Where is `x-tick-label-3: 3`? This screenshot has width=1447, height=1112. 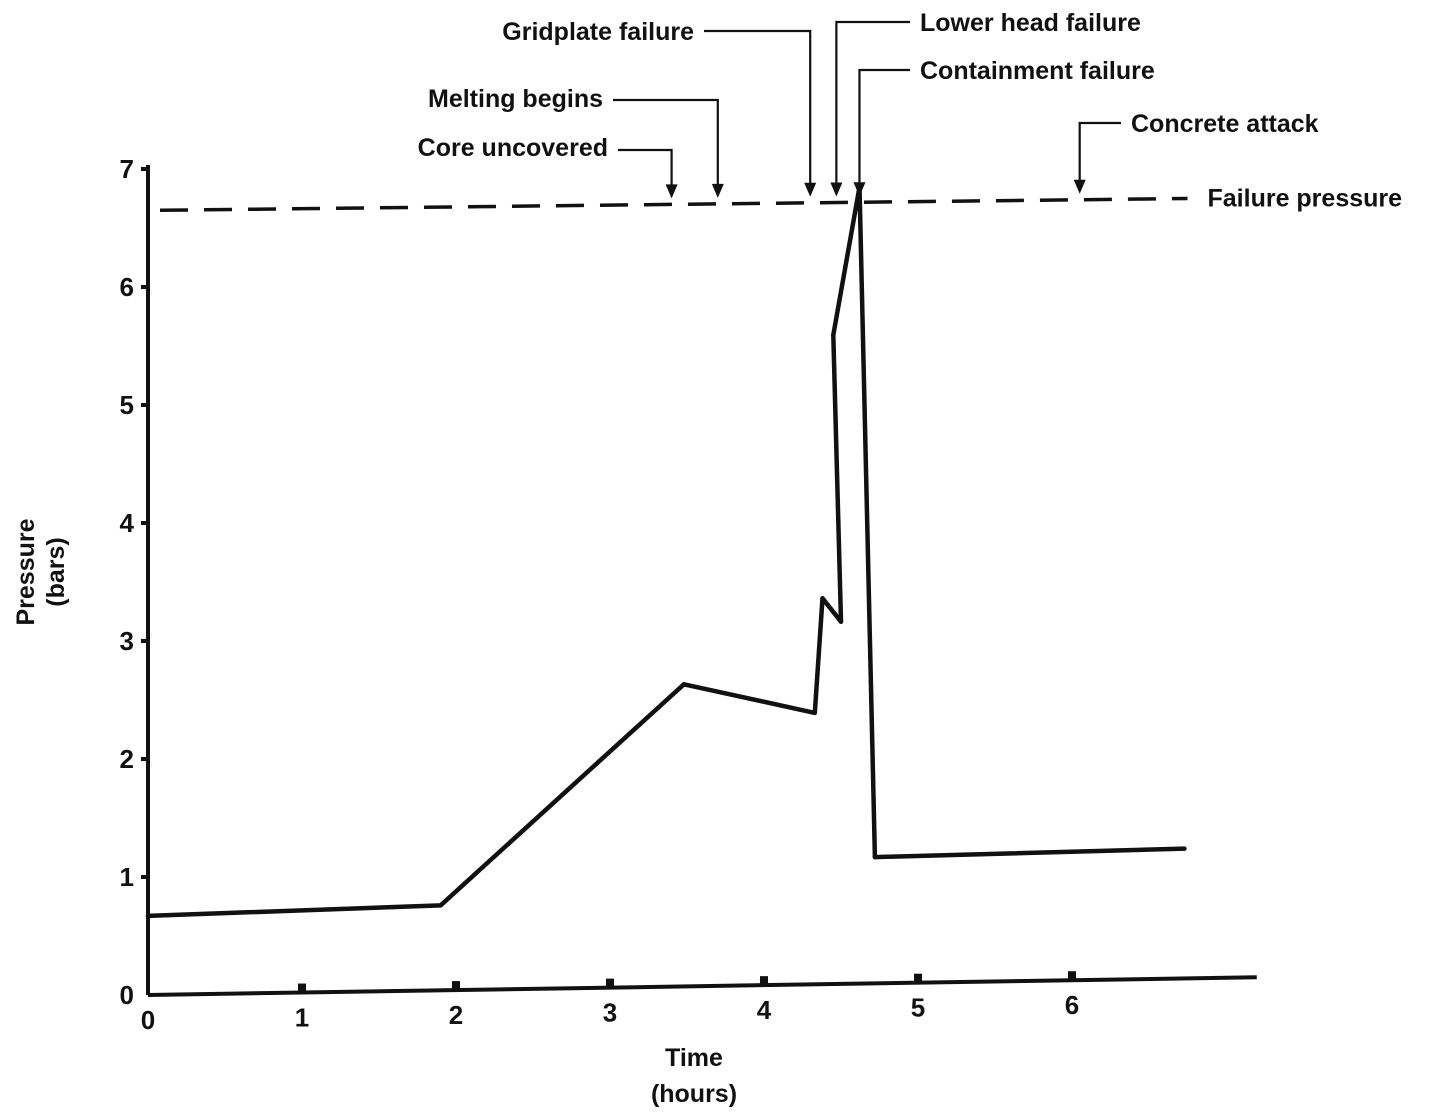 x-tick-label-3: 3 is located at coordinates (610, 1013).